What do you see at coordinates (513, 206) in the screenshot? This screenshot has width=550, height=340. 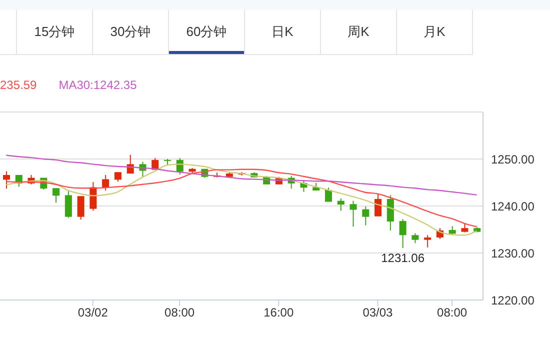 I see `y-tick-label: 1240.00` at bounding box center [513, 206].